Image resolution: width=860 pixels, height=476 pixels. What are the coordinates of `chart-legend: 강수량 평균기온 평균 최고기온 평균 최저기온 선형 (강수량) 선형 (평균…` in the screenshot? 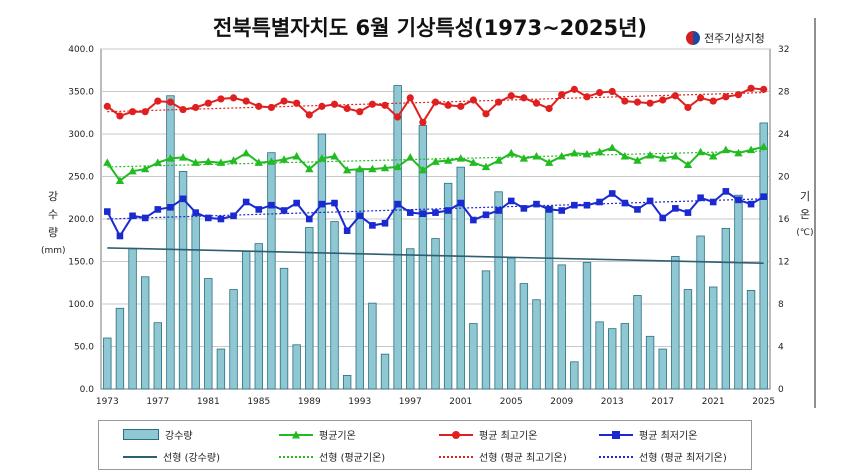 It's located at (425, 445).